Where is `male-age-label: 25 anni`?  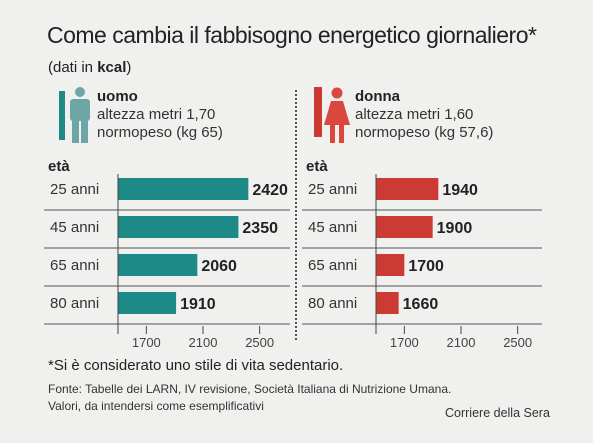 male-age-label: 25 anni is located at coordinates (74, 189).